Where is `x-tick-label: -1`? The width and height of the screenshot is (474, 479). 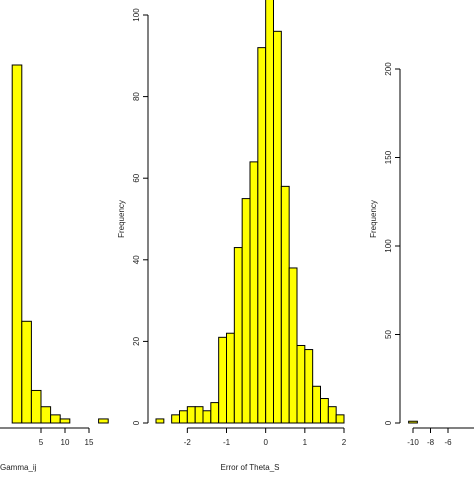
x-tick-label: -1 is located at coordinates (227, 442).